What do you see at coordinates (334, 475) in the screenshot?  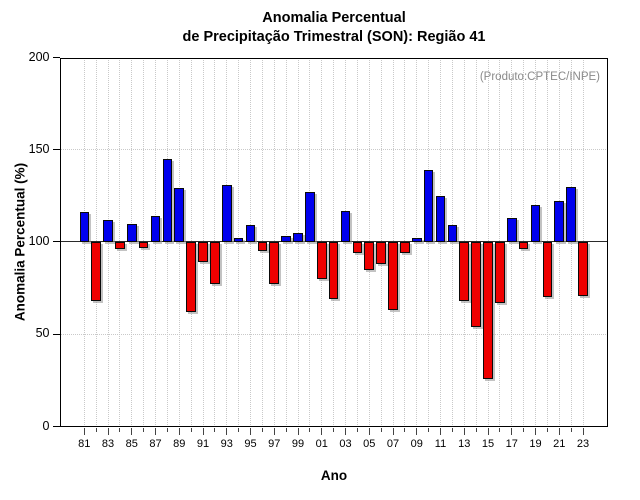 I see `x-axis-label: Ano` at bounding box center [334, 475].